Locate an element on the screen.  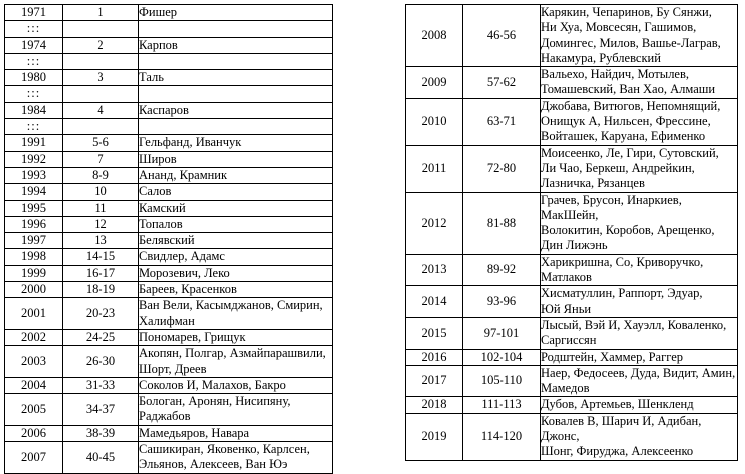
year-cell: 1974 is located at coordinates (33, 45).